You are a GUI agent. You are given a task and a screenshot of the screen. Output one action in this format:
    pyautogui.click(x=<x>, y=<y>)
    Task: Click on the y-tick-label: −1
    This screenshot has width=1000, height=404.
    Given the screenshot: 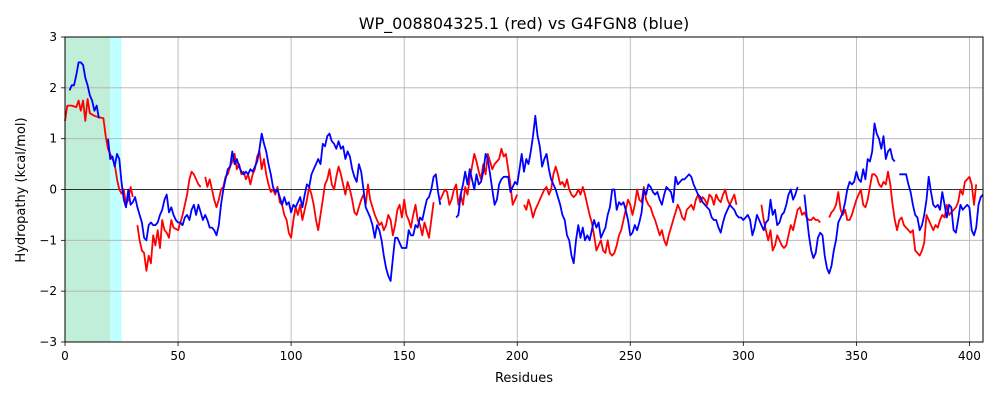 What is the action you would take?
    pyautogui.click(x=48, y=240)
    